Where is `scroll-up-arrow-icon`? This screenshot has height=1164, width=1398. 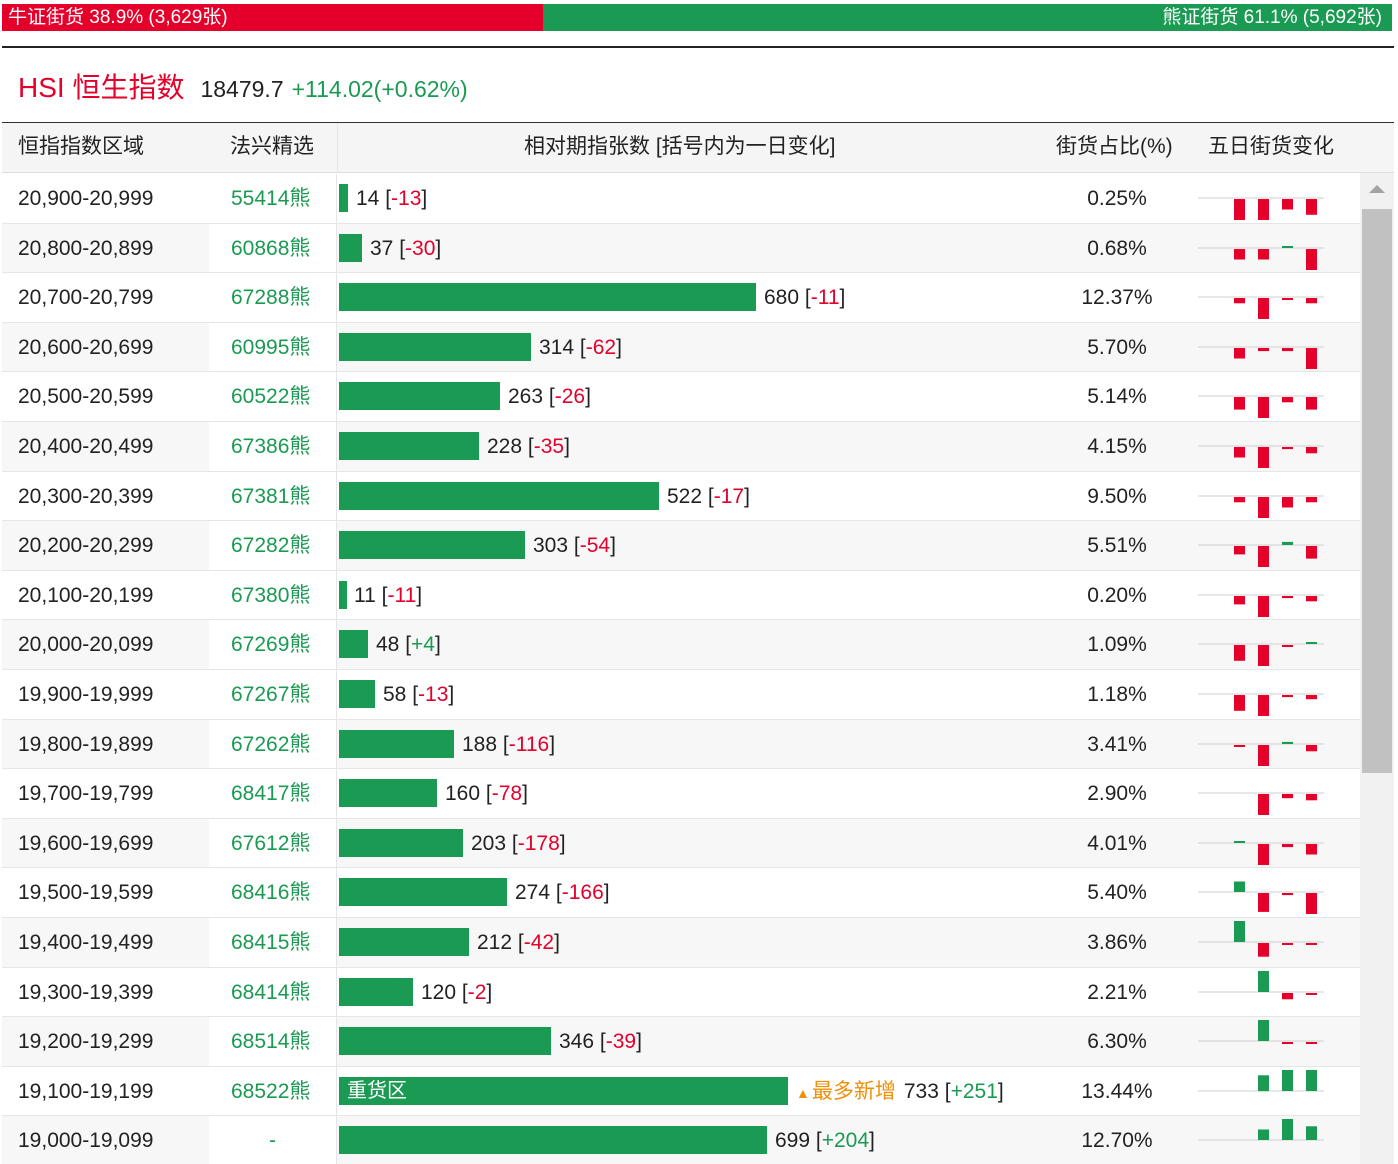 scroll-up-arrow-icon is located at coordinates (1377, 189).